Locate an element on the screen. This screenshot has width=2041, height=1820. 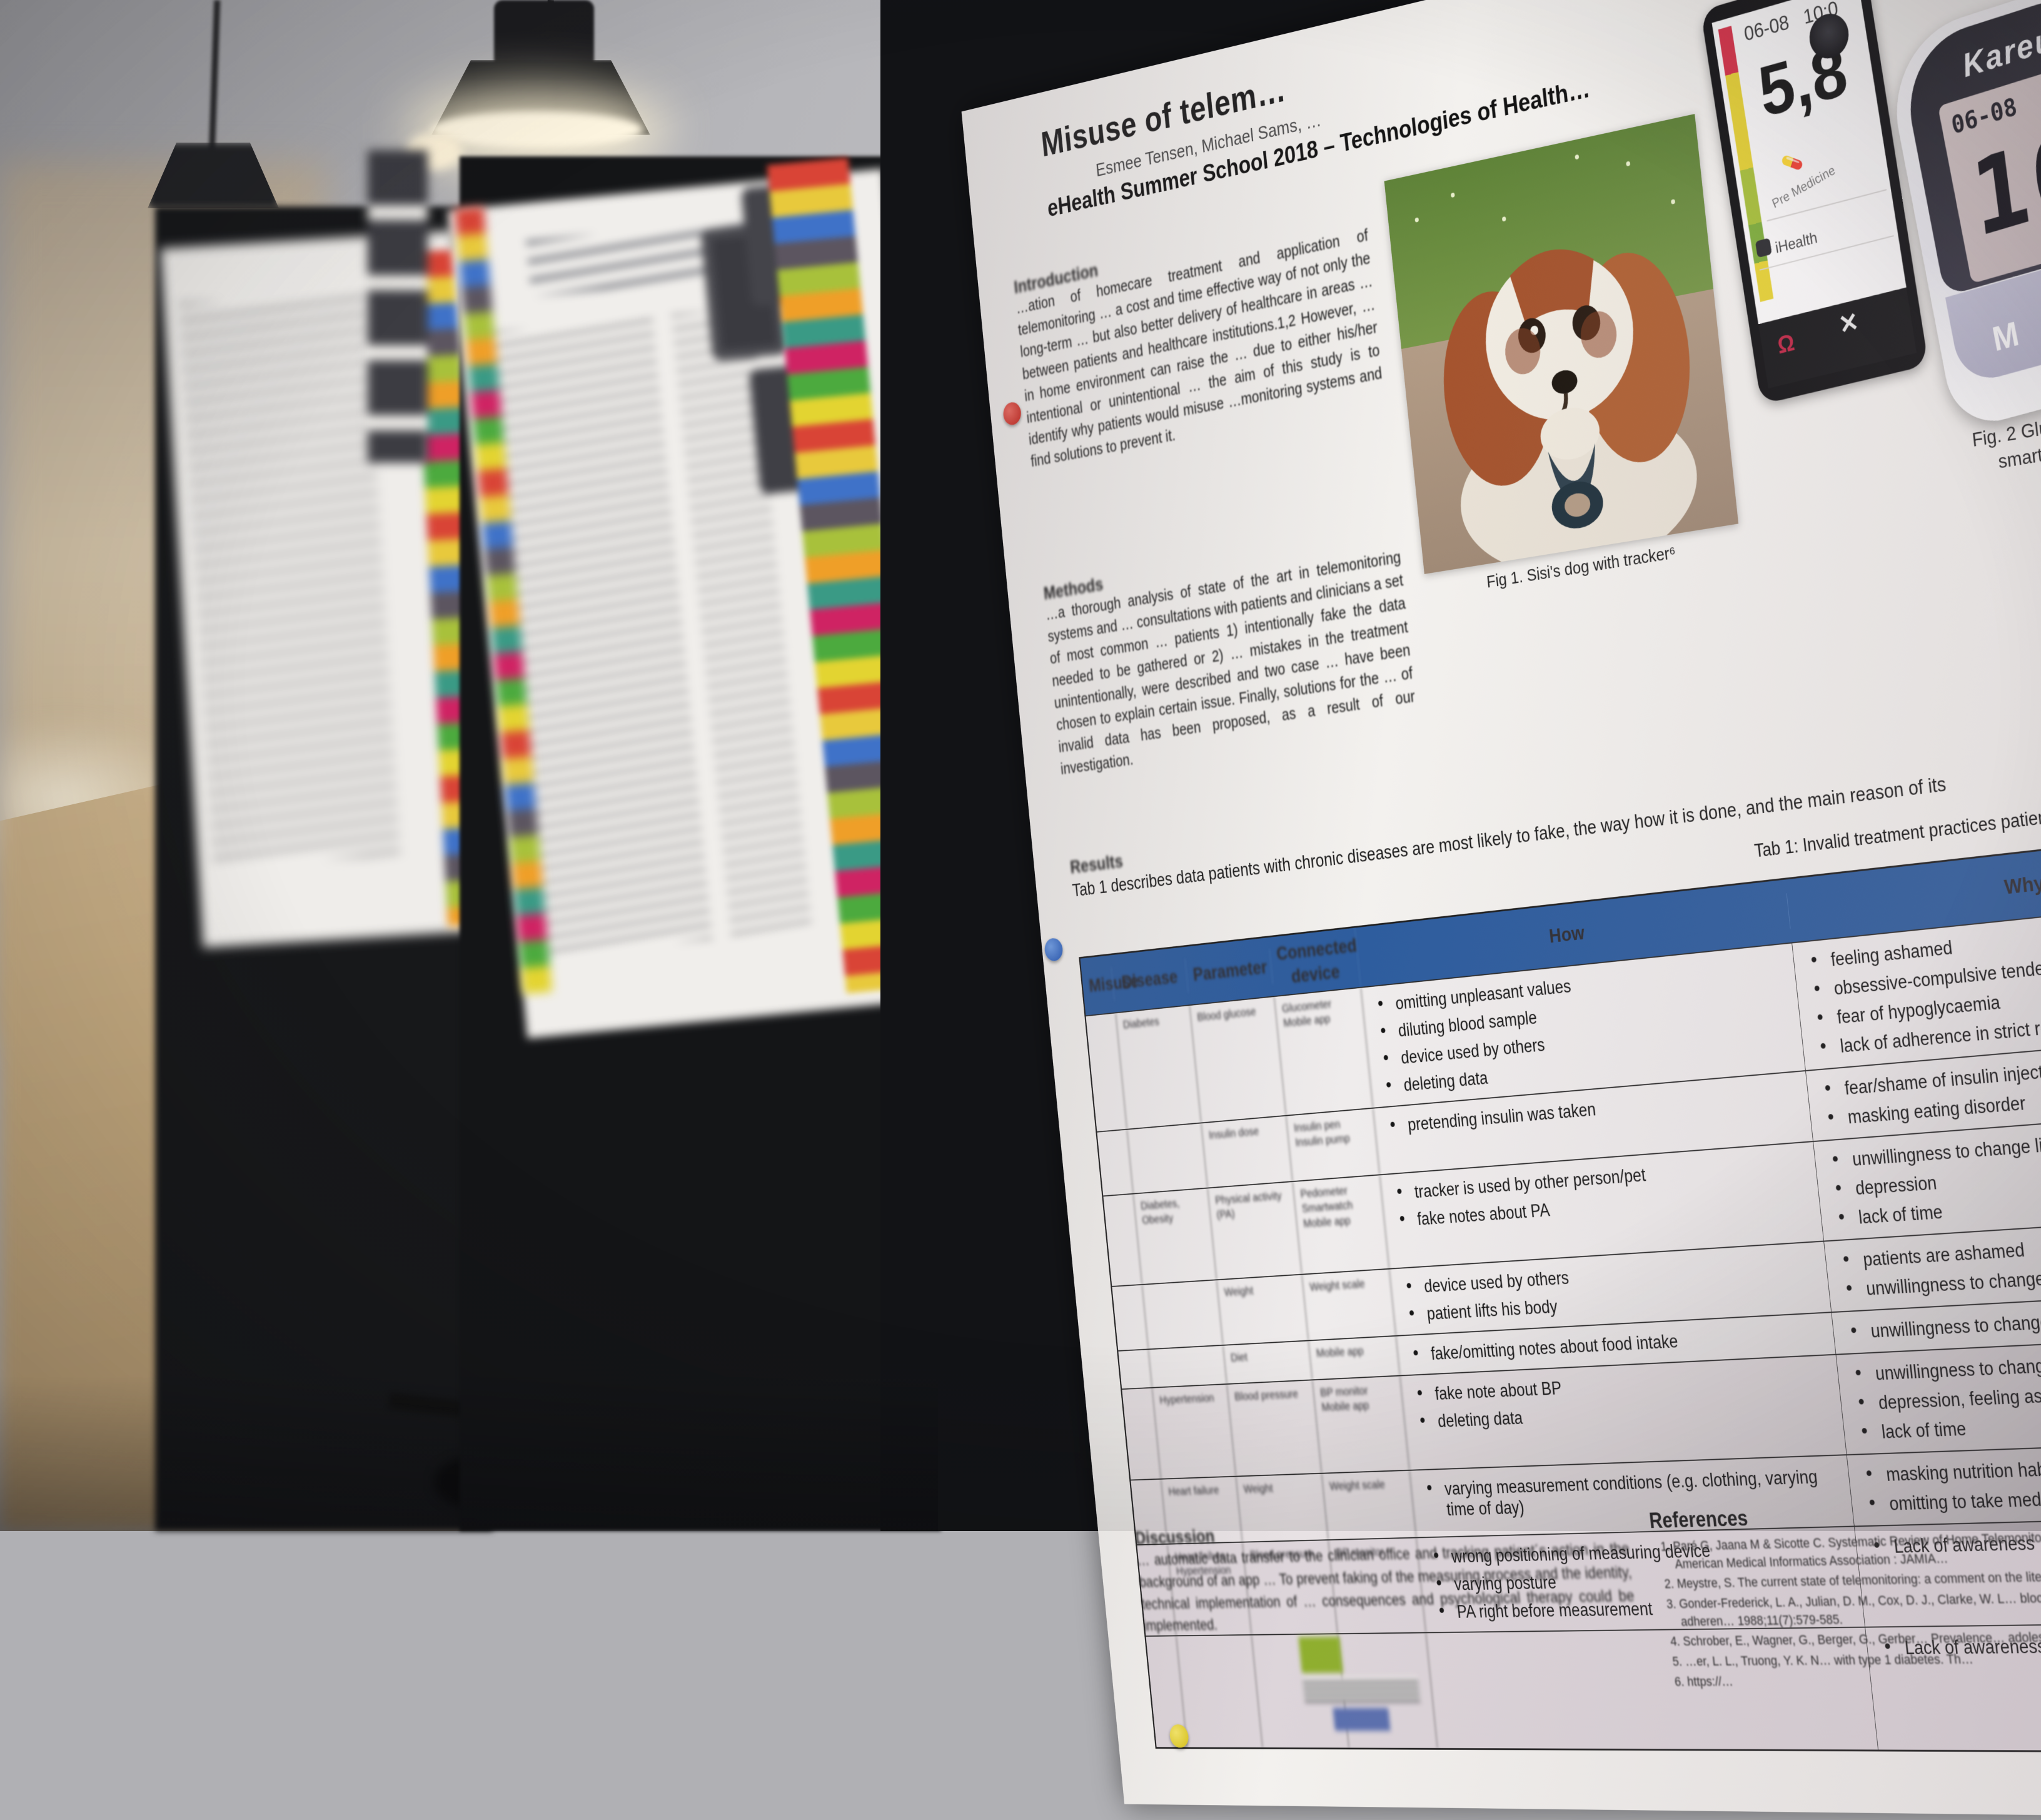
institution-logo is located at coordinates (1373, 1684).